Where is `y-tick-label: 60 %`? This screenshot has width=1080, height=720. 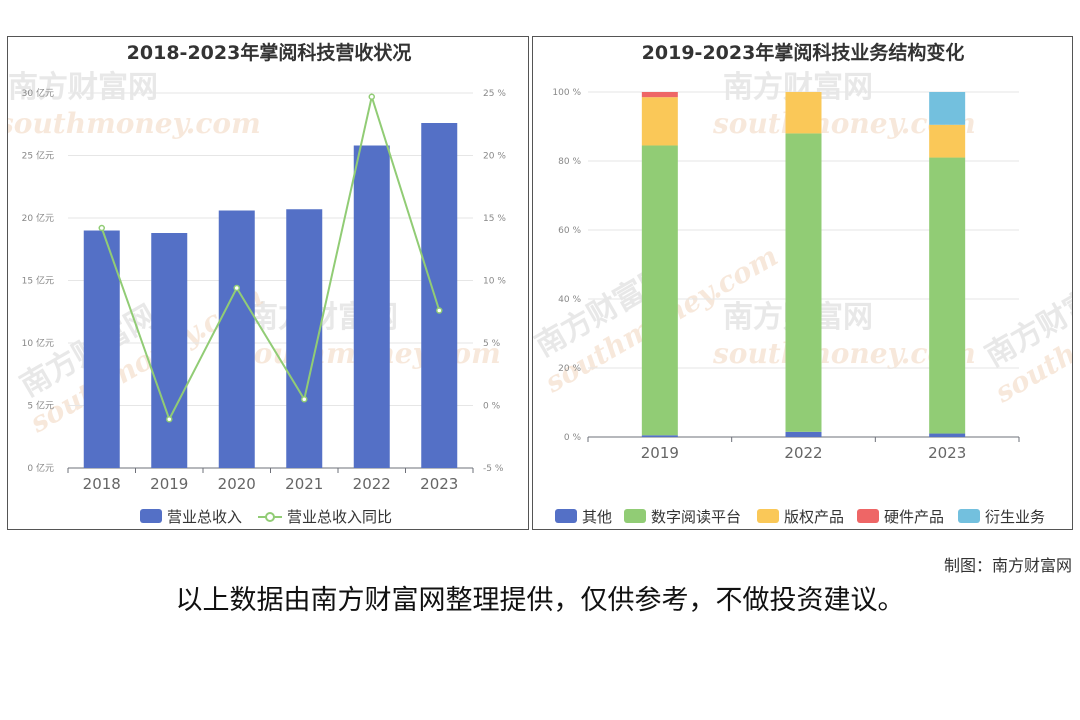
y-tick-label: 60 % is located at coordinates (569, 231).